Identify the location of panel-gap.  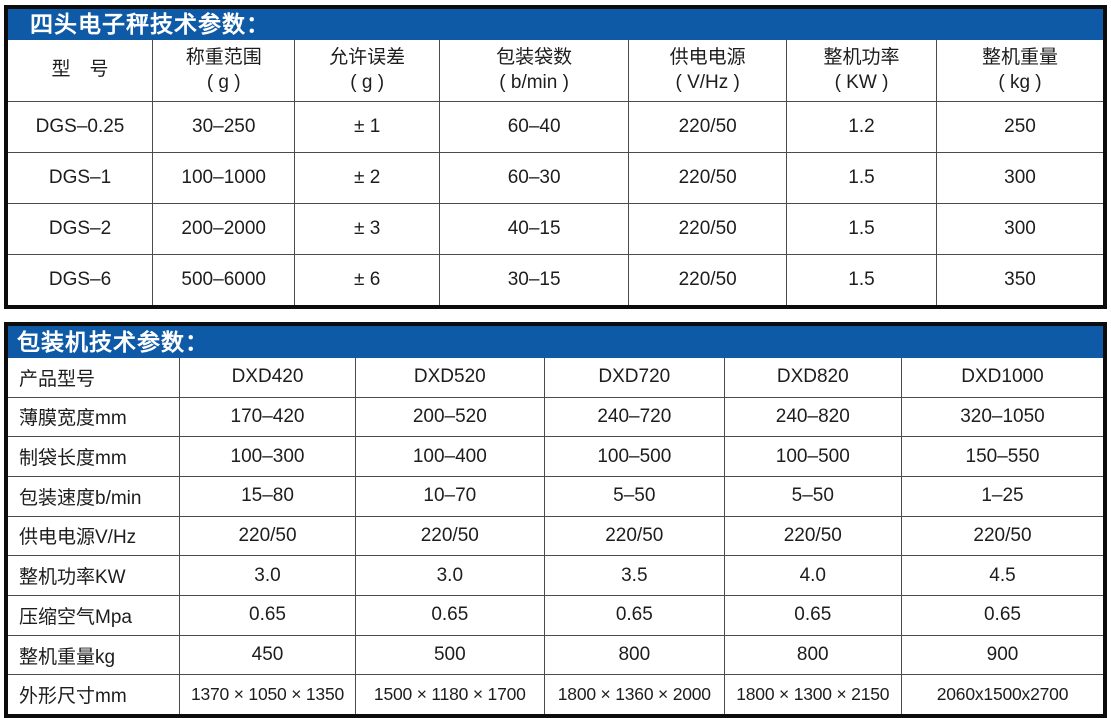
(555, 315).